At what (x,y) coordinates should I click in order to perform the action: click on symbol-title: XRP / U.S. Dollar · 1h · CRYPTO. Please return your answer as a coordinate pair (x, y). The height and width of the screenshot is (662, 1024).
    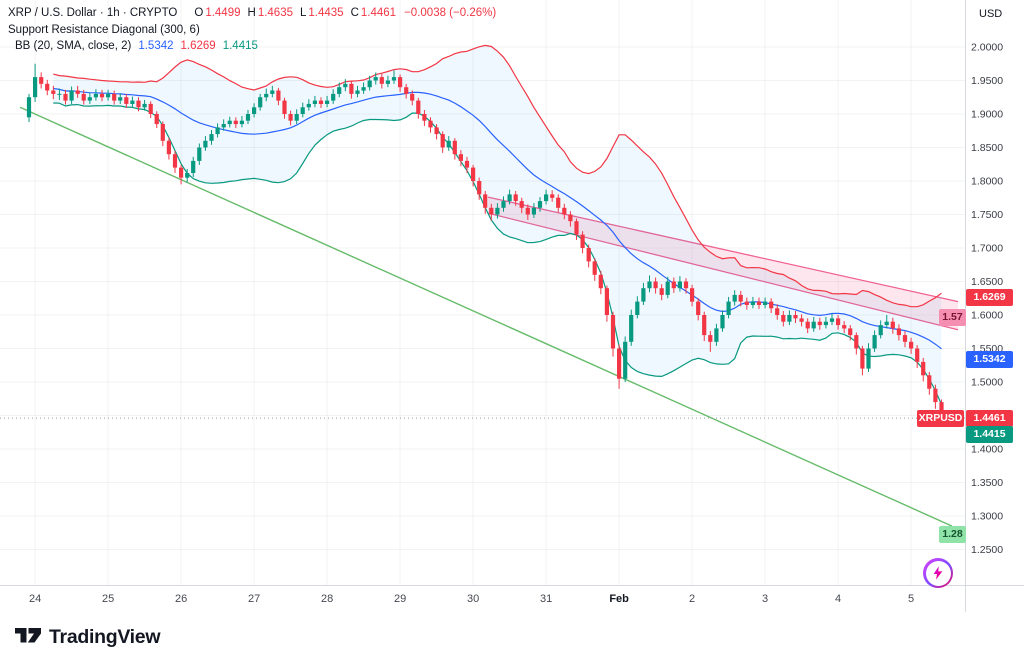
    Looking at the image, I should click on (93, 13).